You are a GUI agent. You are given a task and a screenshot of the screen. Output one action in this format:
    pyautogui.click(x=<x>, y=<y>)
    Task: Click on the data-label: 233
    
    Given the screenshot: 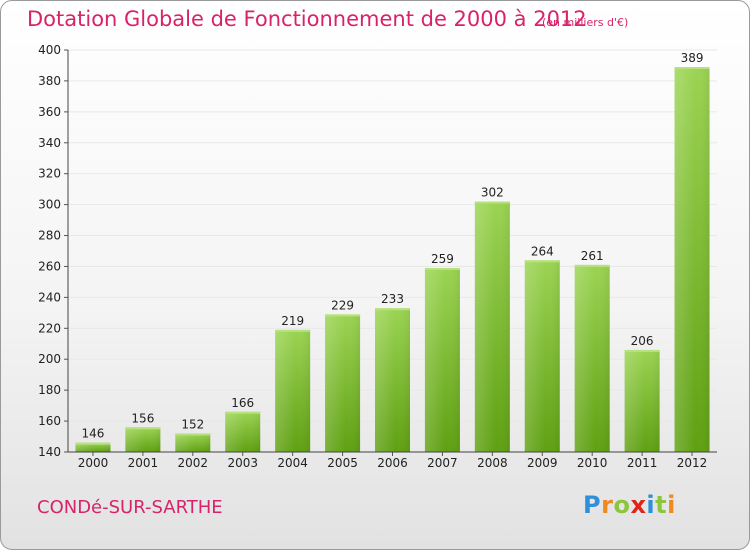 What is the action you would take?
    pyautogui.click(x=392, y=299)
    